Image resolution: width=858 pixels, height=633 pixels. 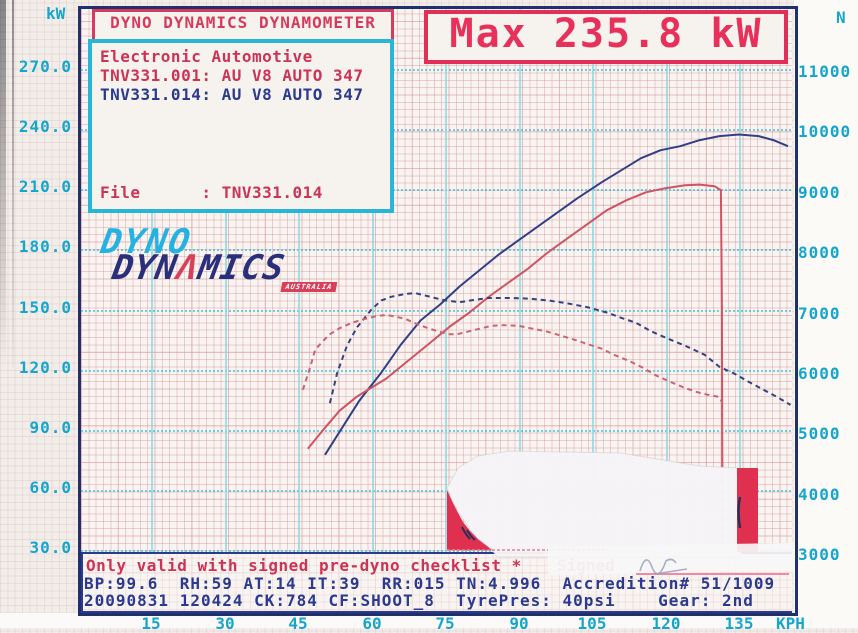 What do you see at coordinates (13, 184) in the screenshot?
I see `scan-crease-artifact` at bounding box center [13, 184].